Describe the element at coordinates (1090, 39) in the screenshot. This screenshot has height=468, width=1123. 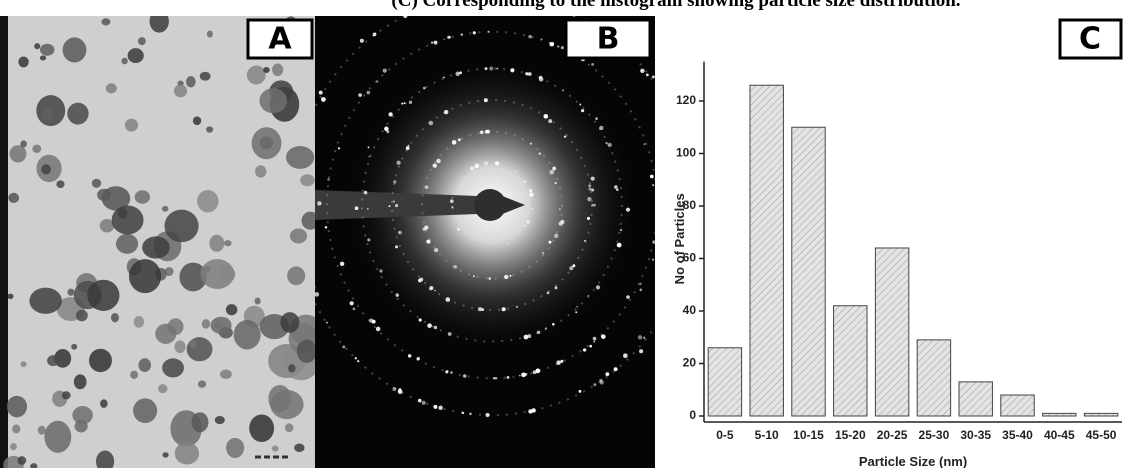
I see `label-box` at that location.